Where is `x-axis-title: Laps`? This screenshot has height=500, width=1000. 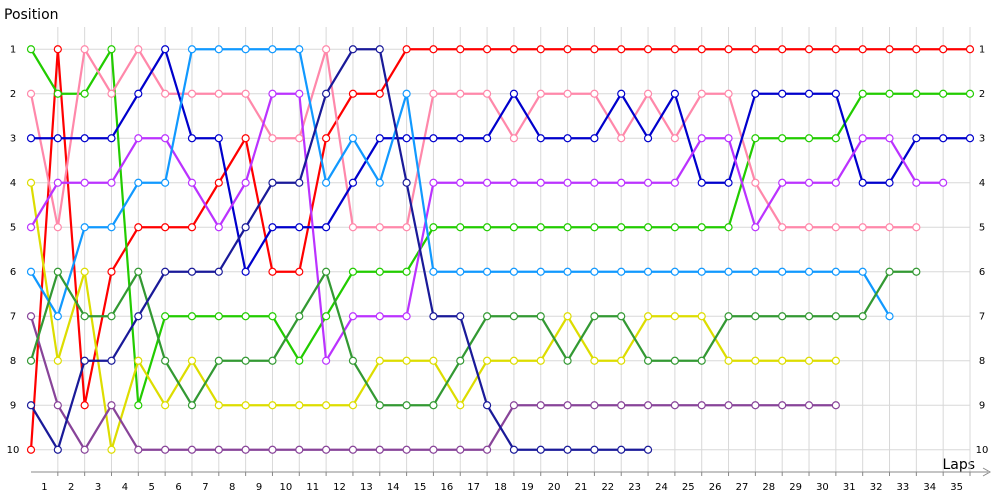
x-axis-title: Laps is located at coordinates (958, 465).